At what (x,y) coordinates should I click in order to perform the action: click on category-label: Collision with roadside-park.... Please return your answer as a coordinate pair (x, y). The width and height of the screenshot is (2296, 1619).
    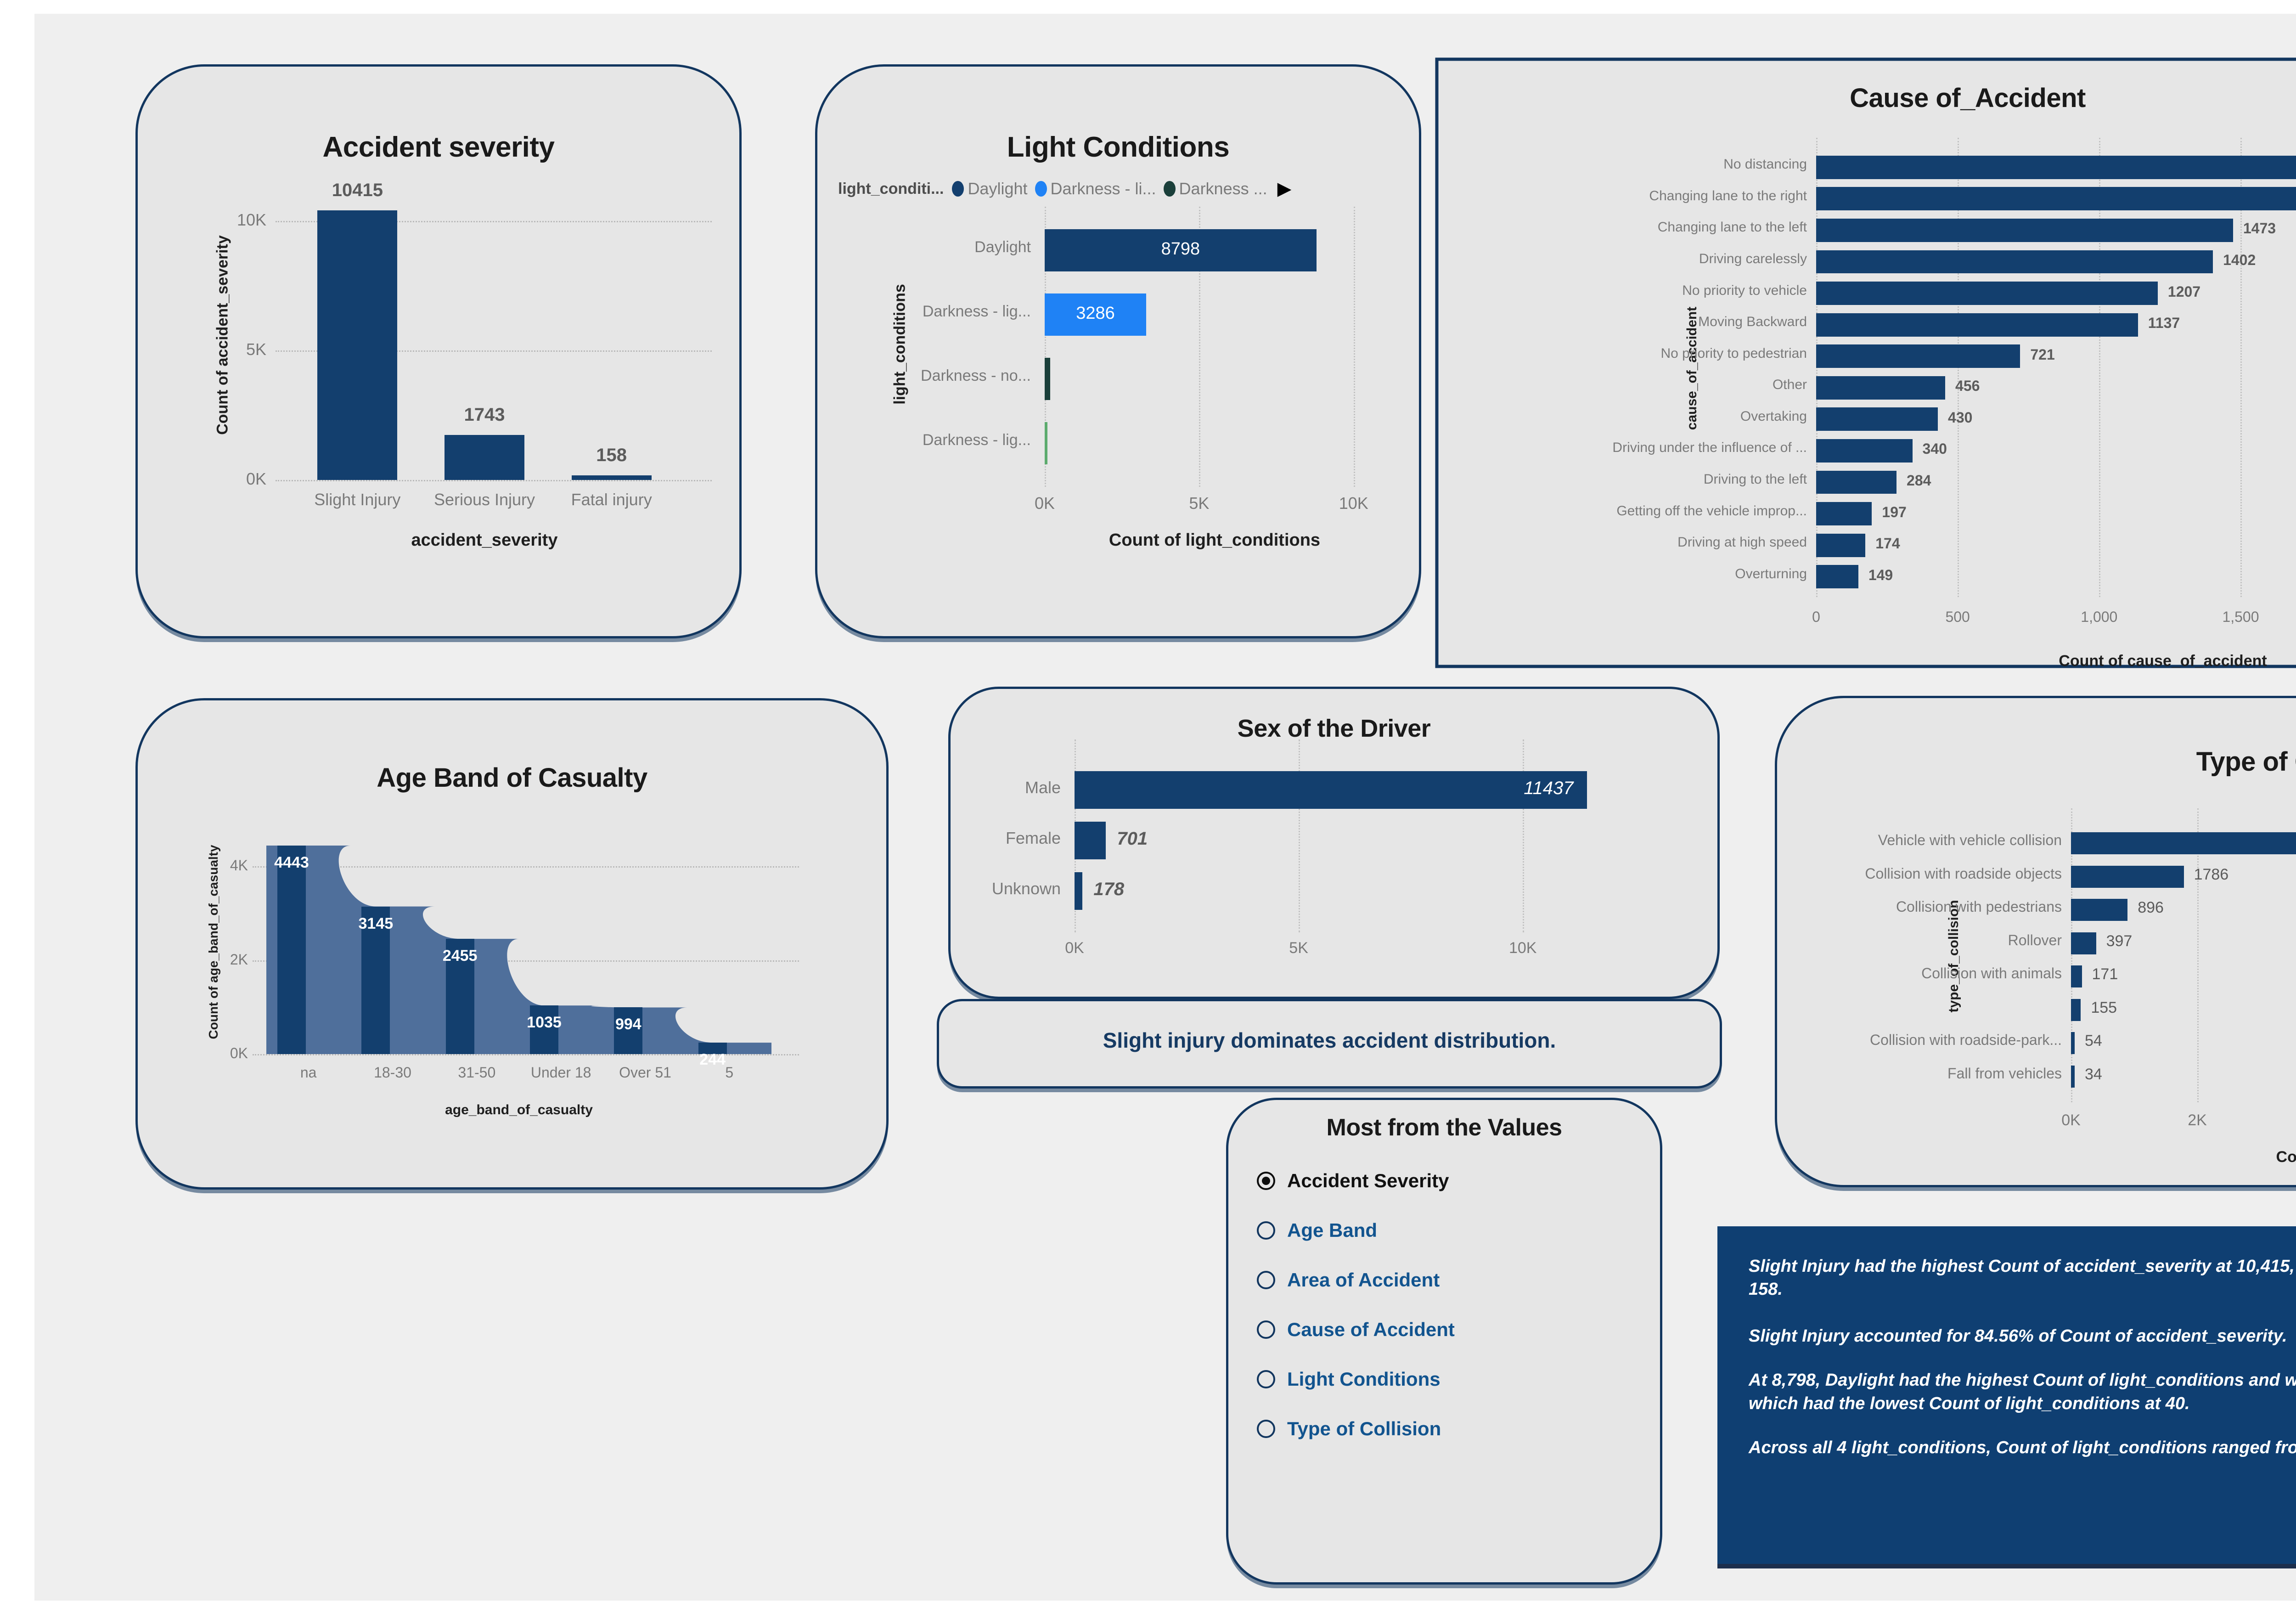
    Looking at the image, I should click on (1966, 1040).